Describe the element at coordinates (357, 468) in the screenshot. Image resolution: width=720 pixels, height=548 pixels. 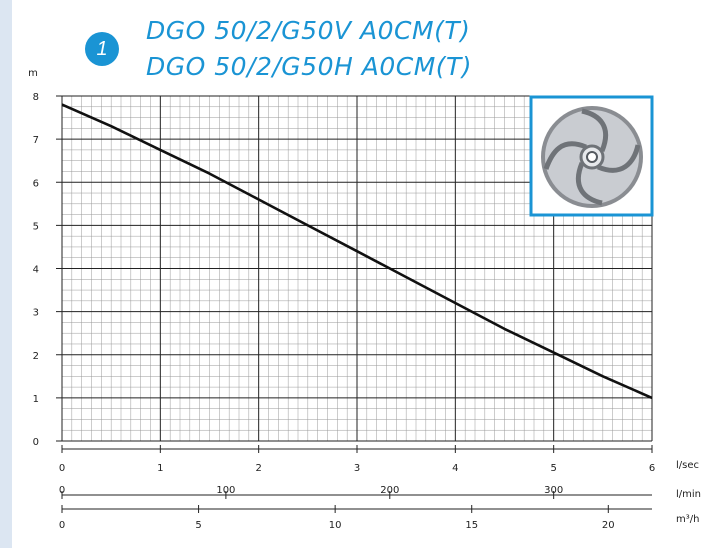
I see `x-tick-label: 3` at that location.